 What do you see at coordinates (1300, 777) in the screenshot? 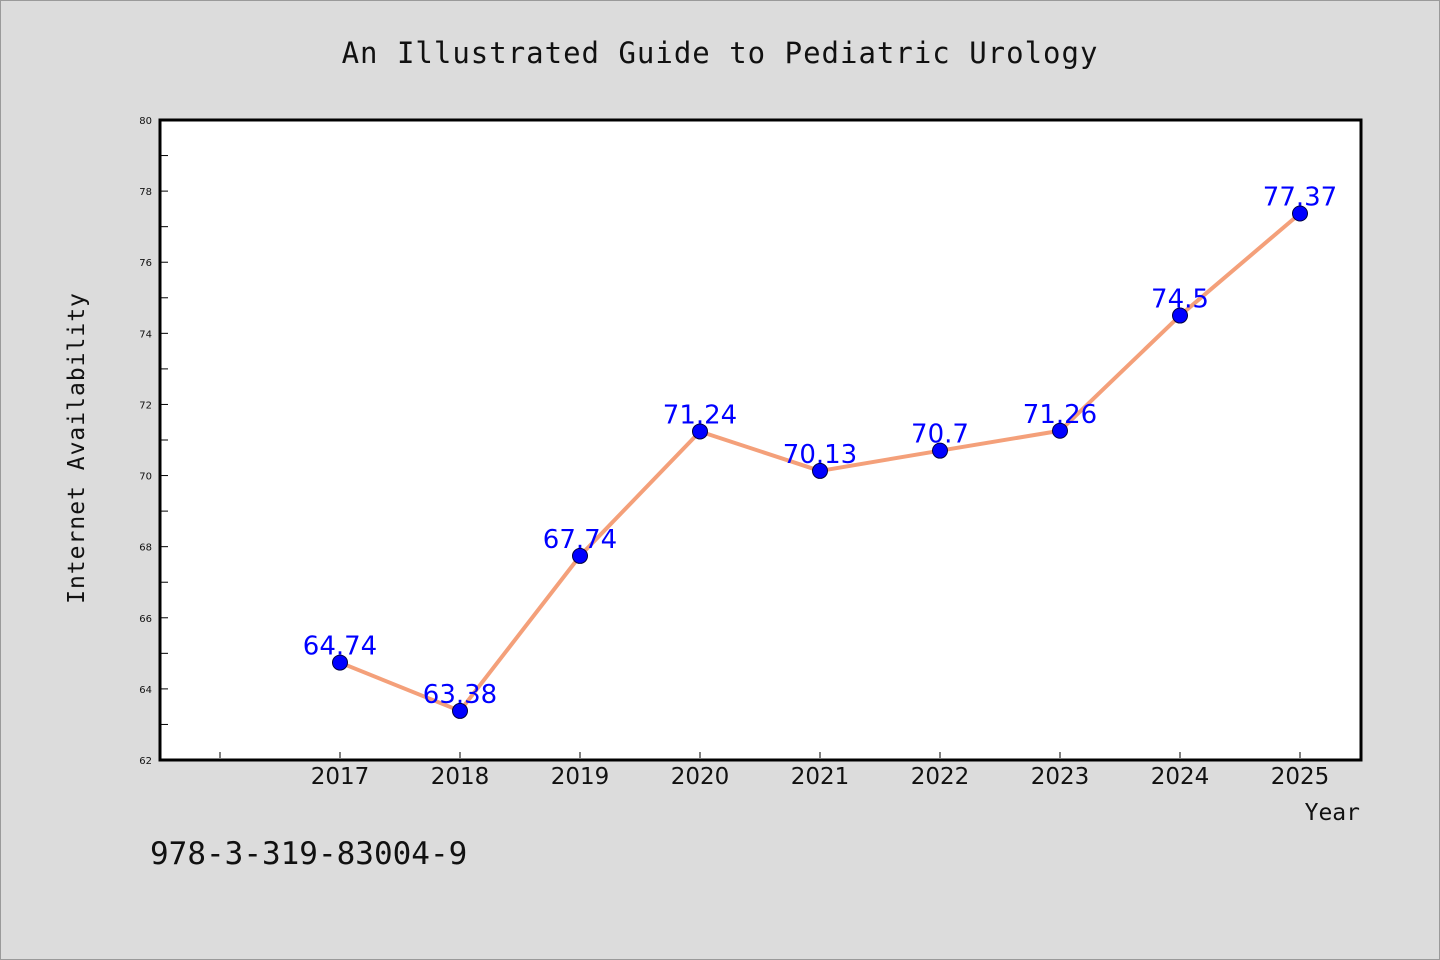
I see `x-tick-label: 2025` at bounding box center [1300, 777].